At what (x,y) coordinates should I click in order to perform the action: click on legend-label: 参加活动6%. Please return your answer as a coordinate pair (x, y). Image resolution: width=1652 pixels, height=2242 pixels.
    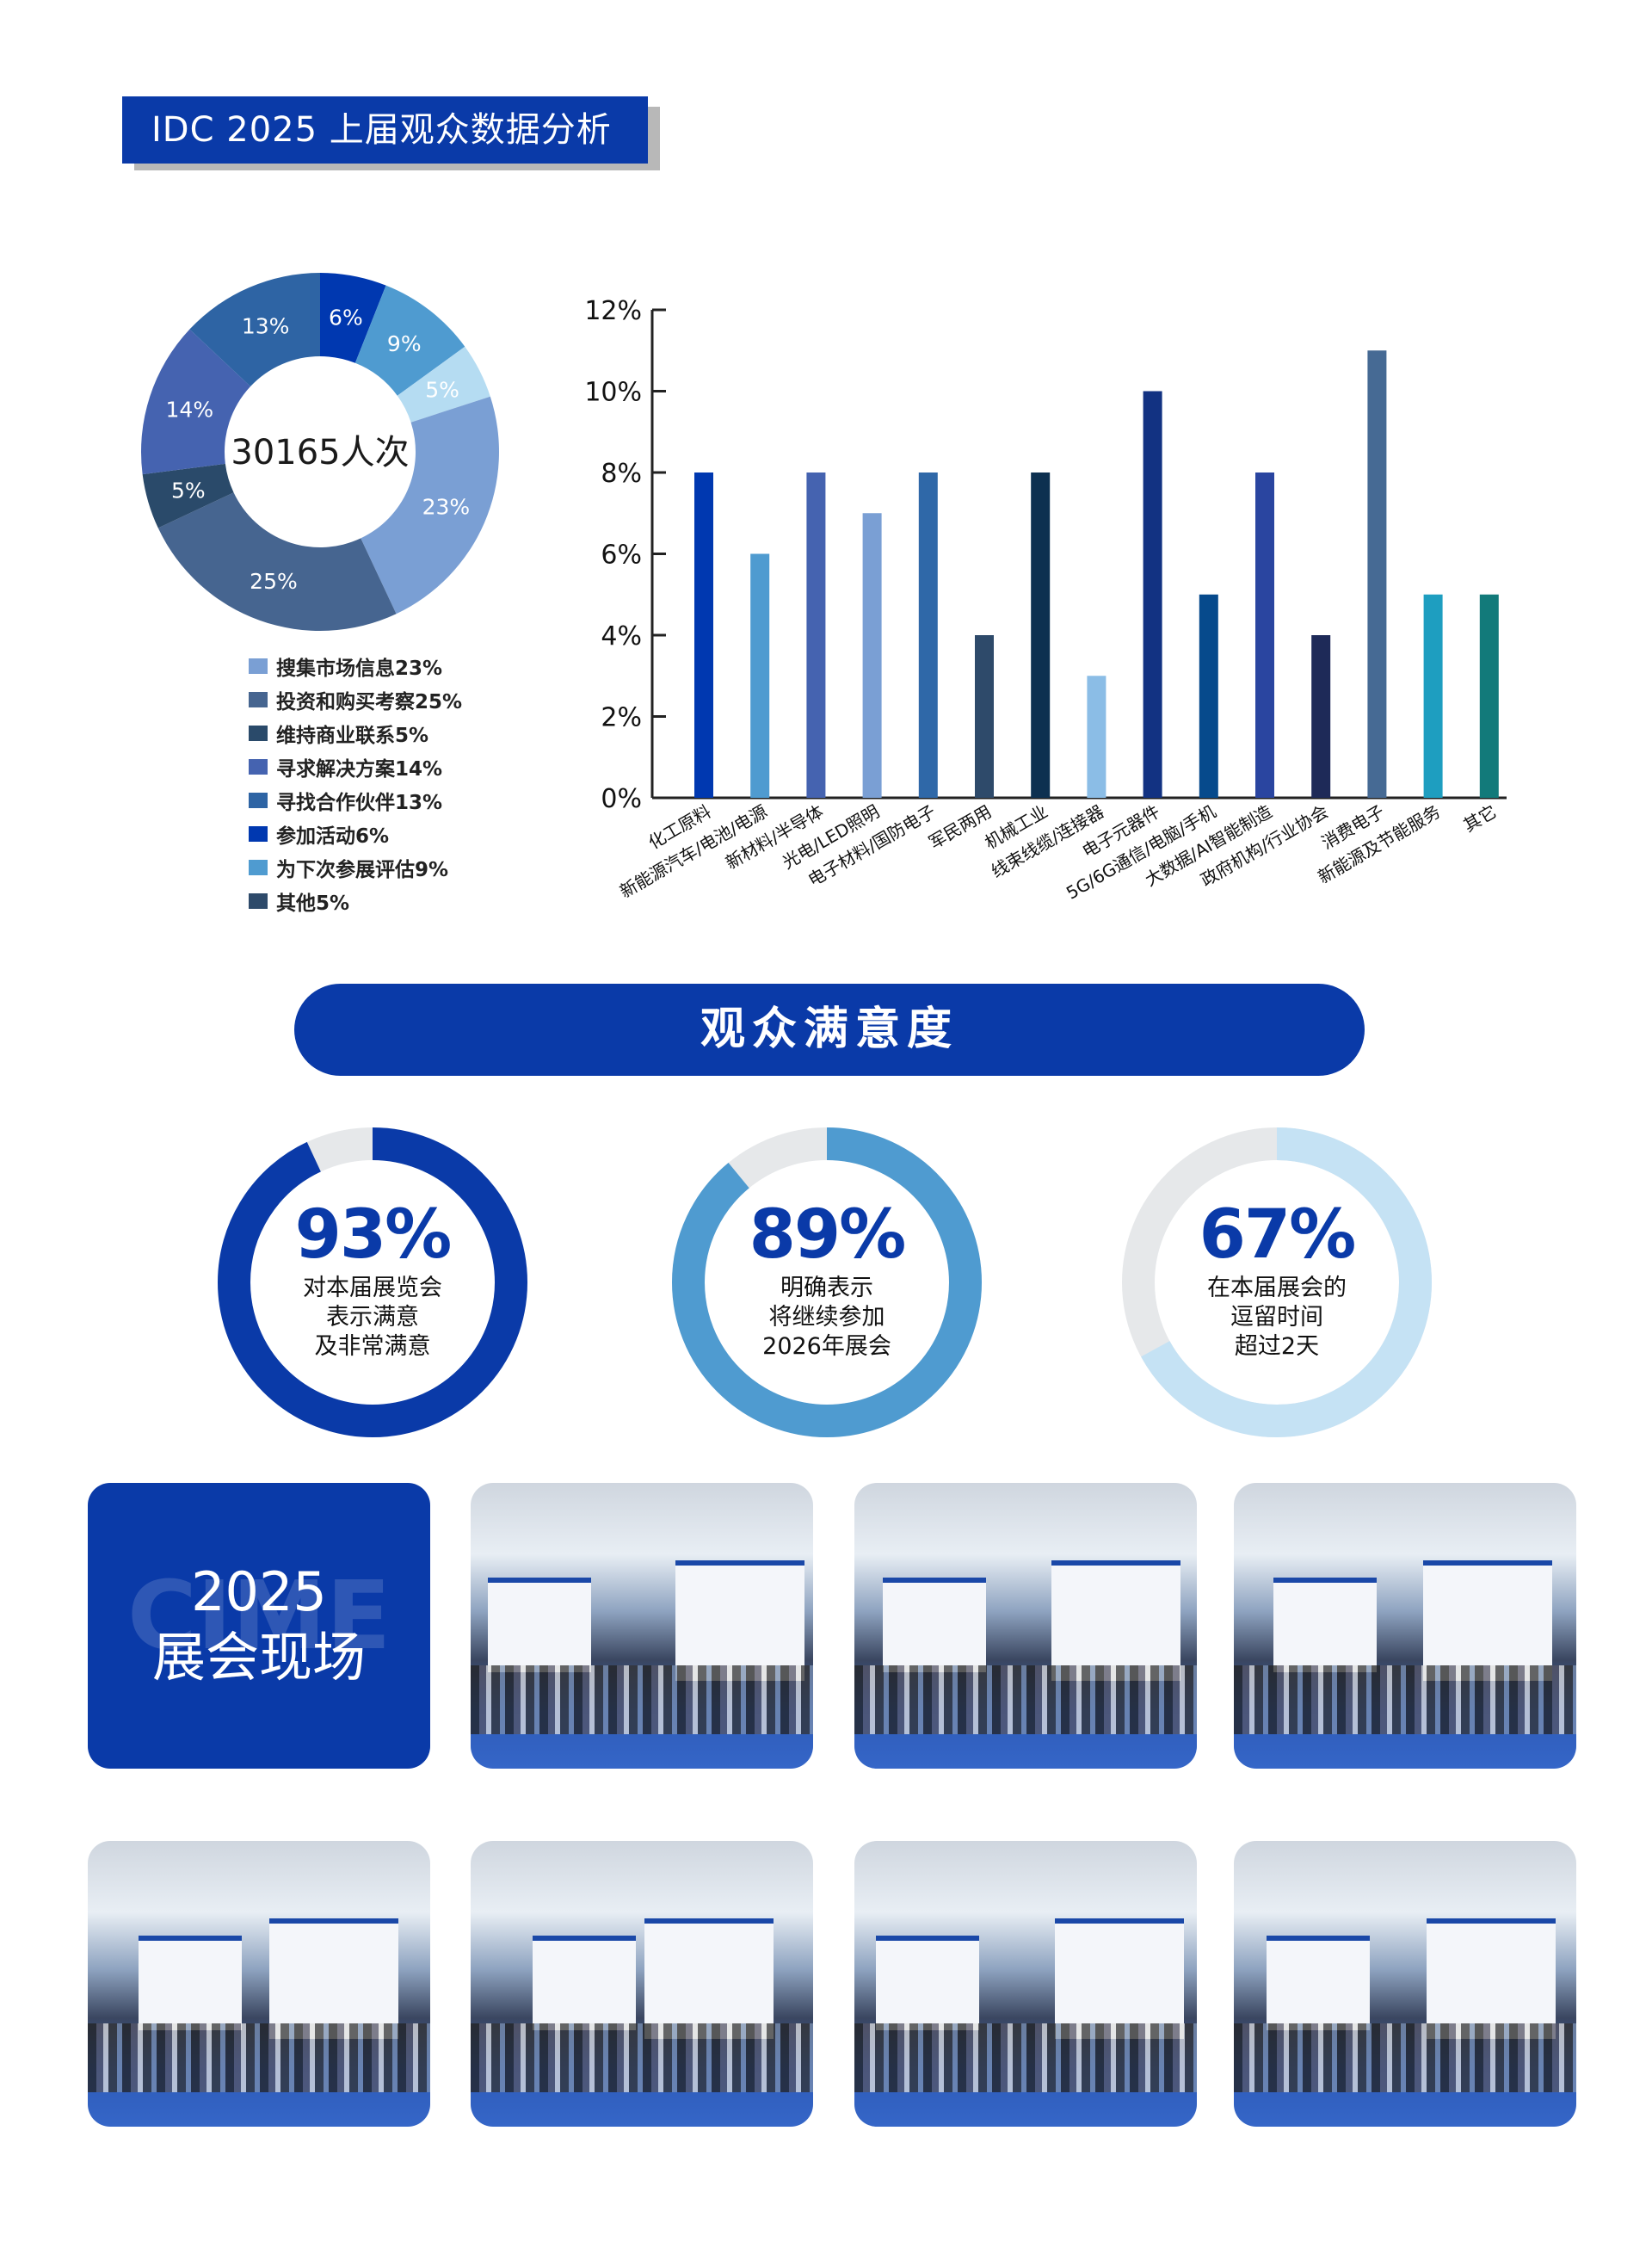
    Looking at the image, I should click on (333, 836).